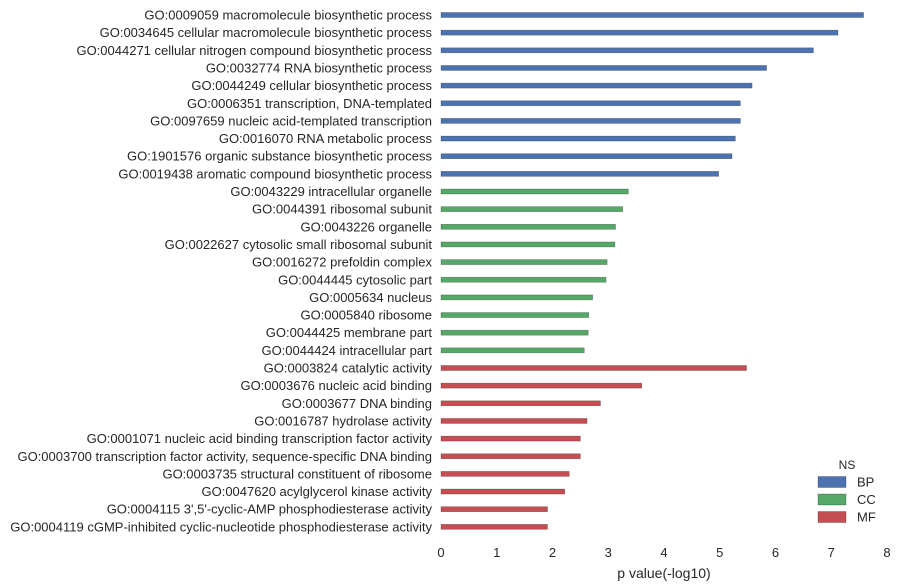  I want to click on legend-label-mf: MF, so click(866, 517).